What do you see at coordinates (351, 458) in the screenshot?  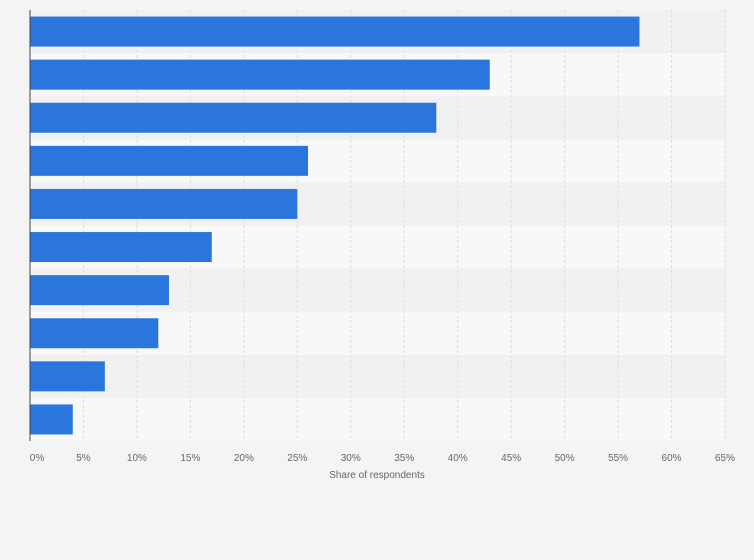 I see `x-tick-label: 30%` at bounding box center [351, 458].